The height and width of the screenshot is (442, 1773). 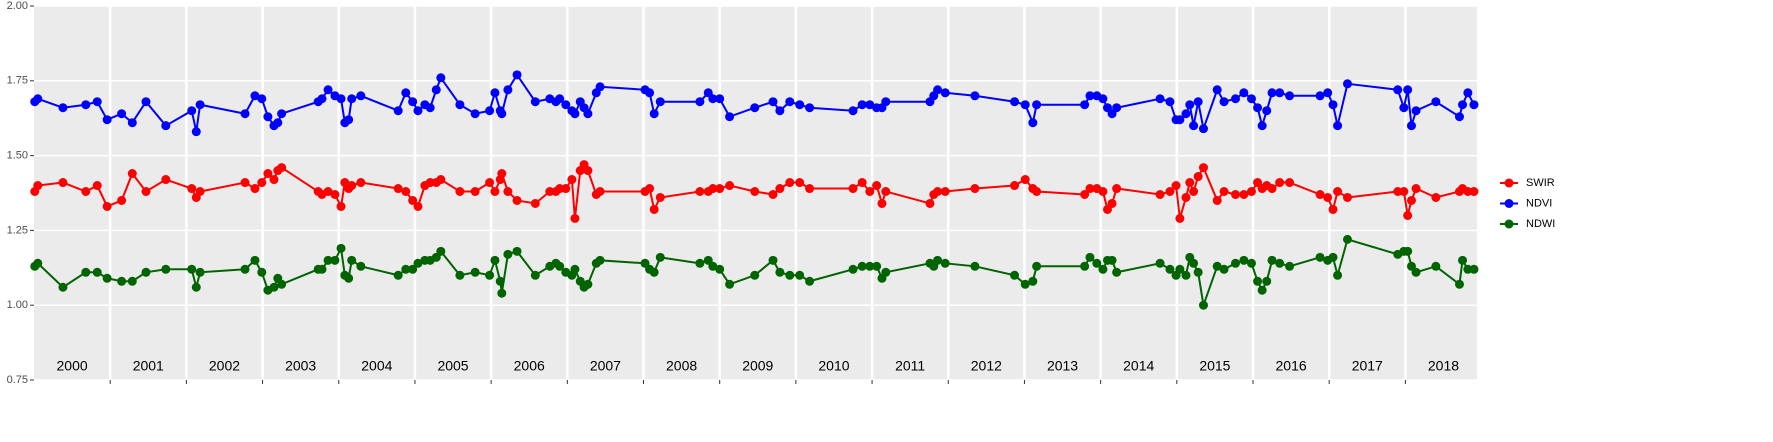 I want to click on x-year-label: 2010, so click(x=833, y=366).